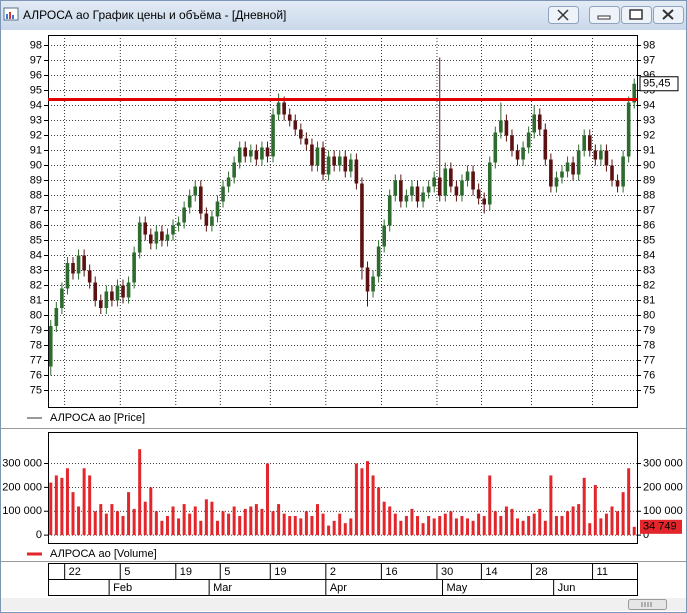 The image size is (687, 613). What do you see at coordinates (649, 300) in the screenshot?
I see `y-tick-label: 81` at bounding box center [649, 300].